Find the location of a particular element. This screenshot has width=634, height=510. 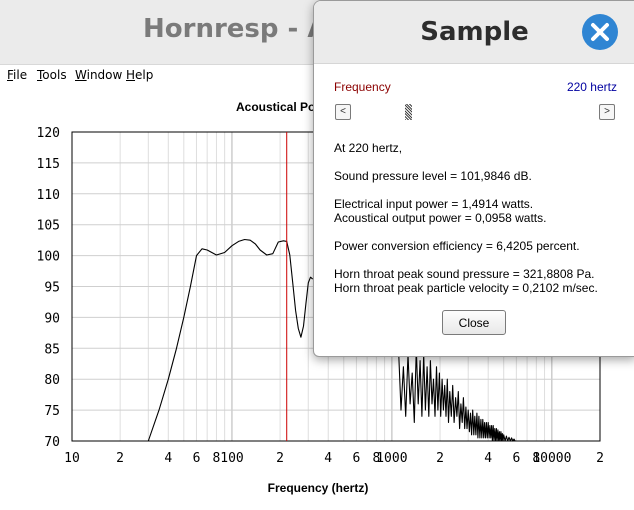

x-tick-label: 10 is located at coordinates (72, 458).